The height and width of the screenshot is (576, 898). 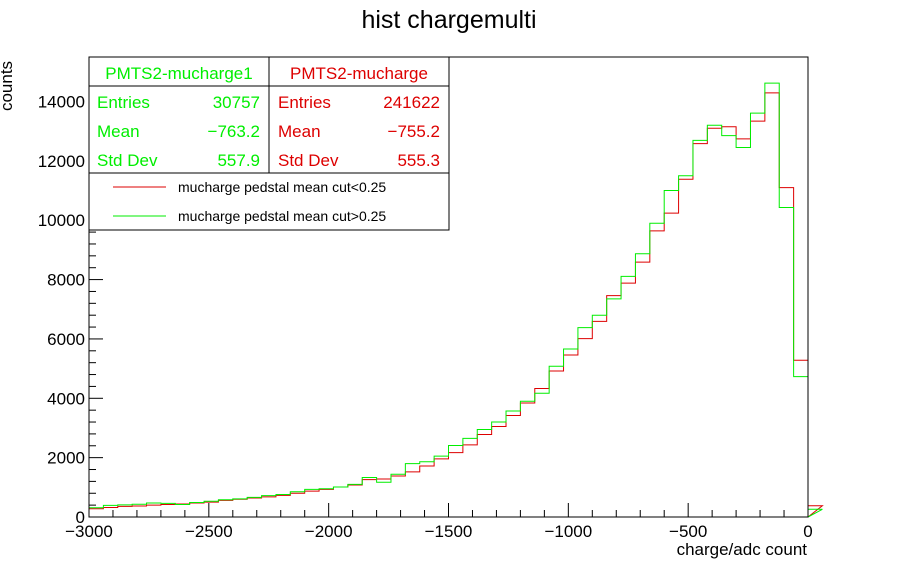 I want to click on chart-title: hist chargemulti, so click(x=448, y=20).